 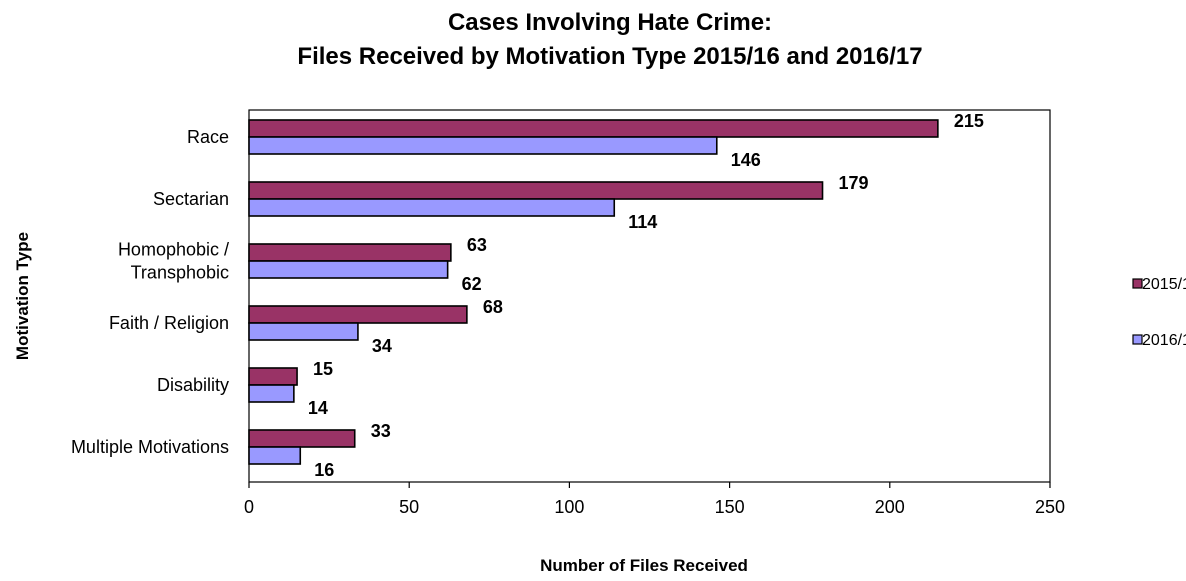 I want to click on chart-title-line-1: Cases Involving Hate Crime:, so click(x=610, y=22).